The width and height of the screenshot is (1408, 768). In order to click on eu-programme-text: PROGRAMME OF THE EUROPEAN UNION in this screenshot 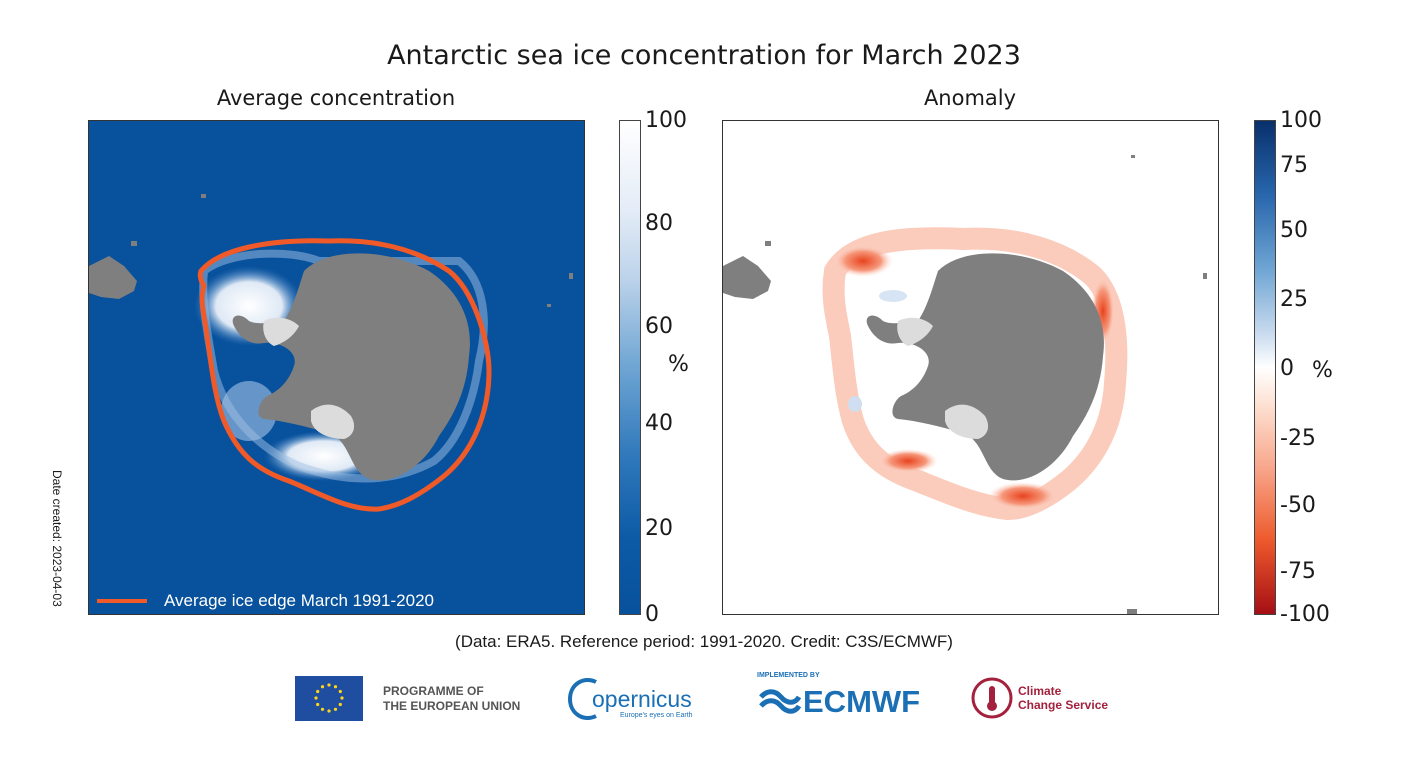, I will do `click(452, 698)`.